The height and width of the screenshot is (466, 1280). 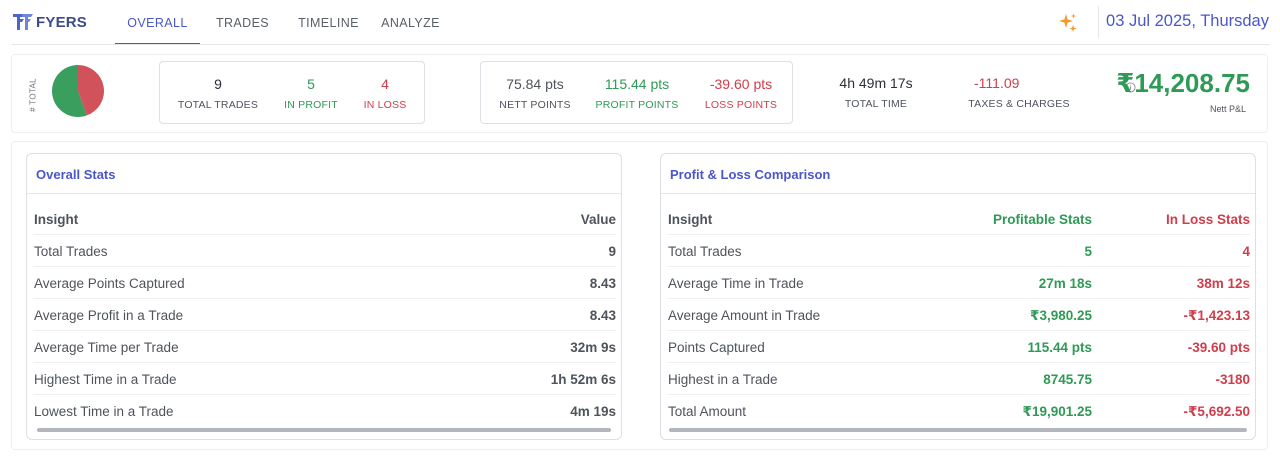 I want to click on row-loss-value: -39.60 pts, so click(x=1218, y=347).